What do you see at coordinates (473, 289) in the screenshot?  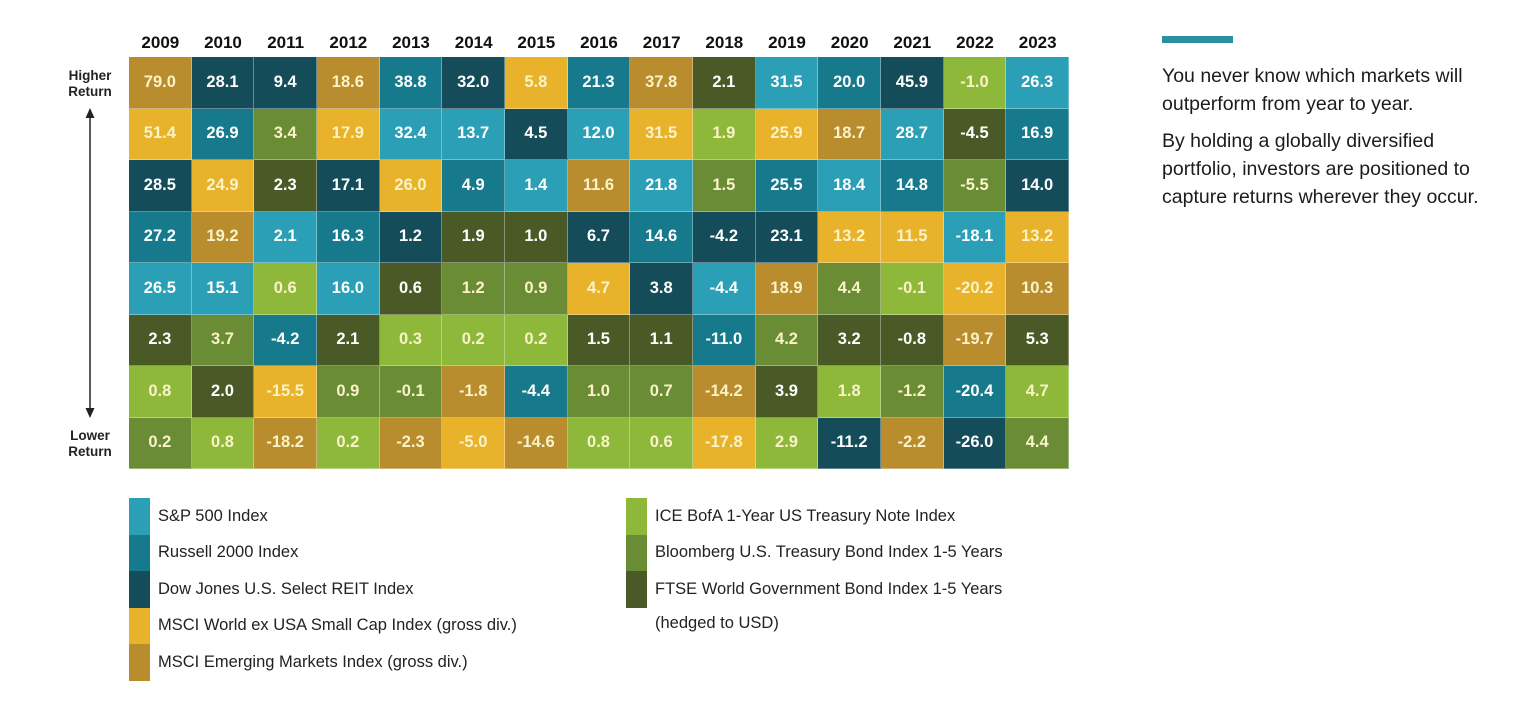 I see `return-cell-2014-bb: 1.2` at bounding box center [473, 289].